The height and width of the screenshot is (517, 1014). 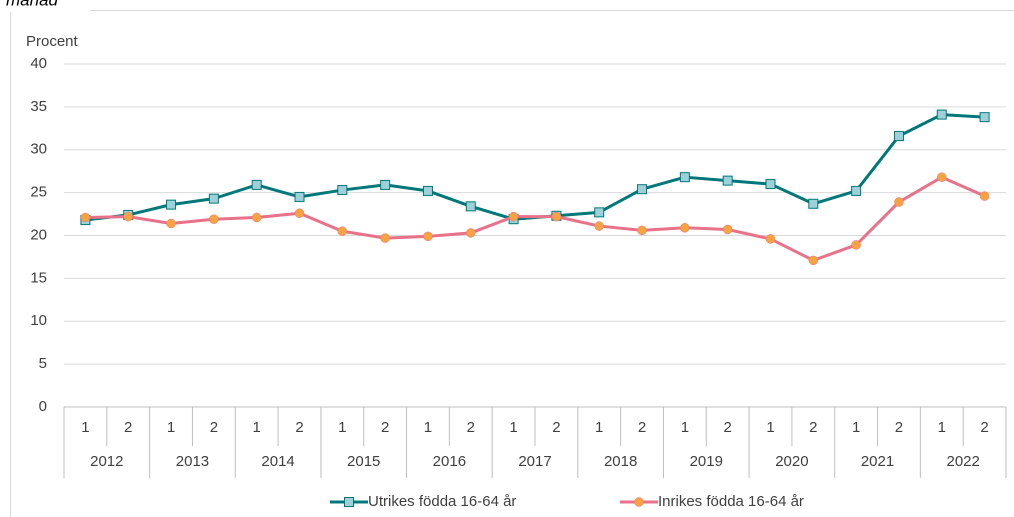 What do you see at coordinates (38, 234) in the screenshot?
I see `y-tick-label: 20` at bounding box center [38, 234].